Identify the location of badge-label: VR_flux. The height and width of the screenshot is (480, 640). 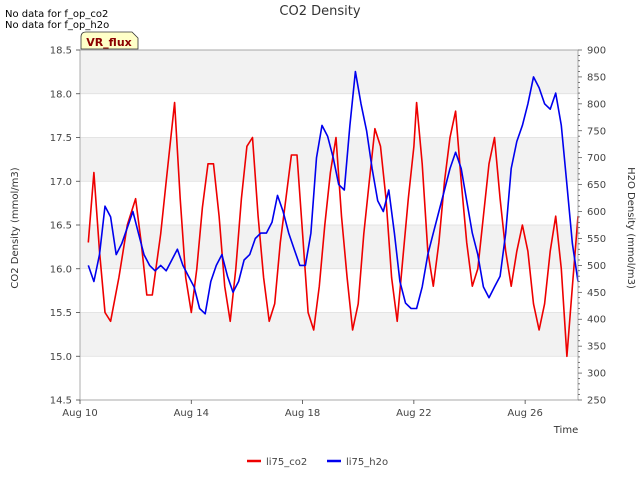
(109, 42).